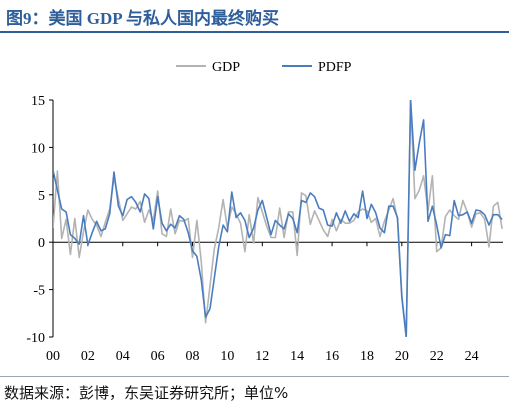 The height and width of the screenshot is (413, 509). What do you see at coordinates (227, 356) in the screenshot?
I see `x-tick-label: 10` at bounding box center [227, 356].